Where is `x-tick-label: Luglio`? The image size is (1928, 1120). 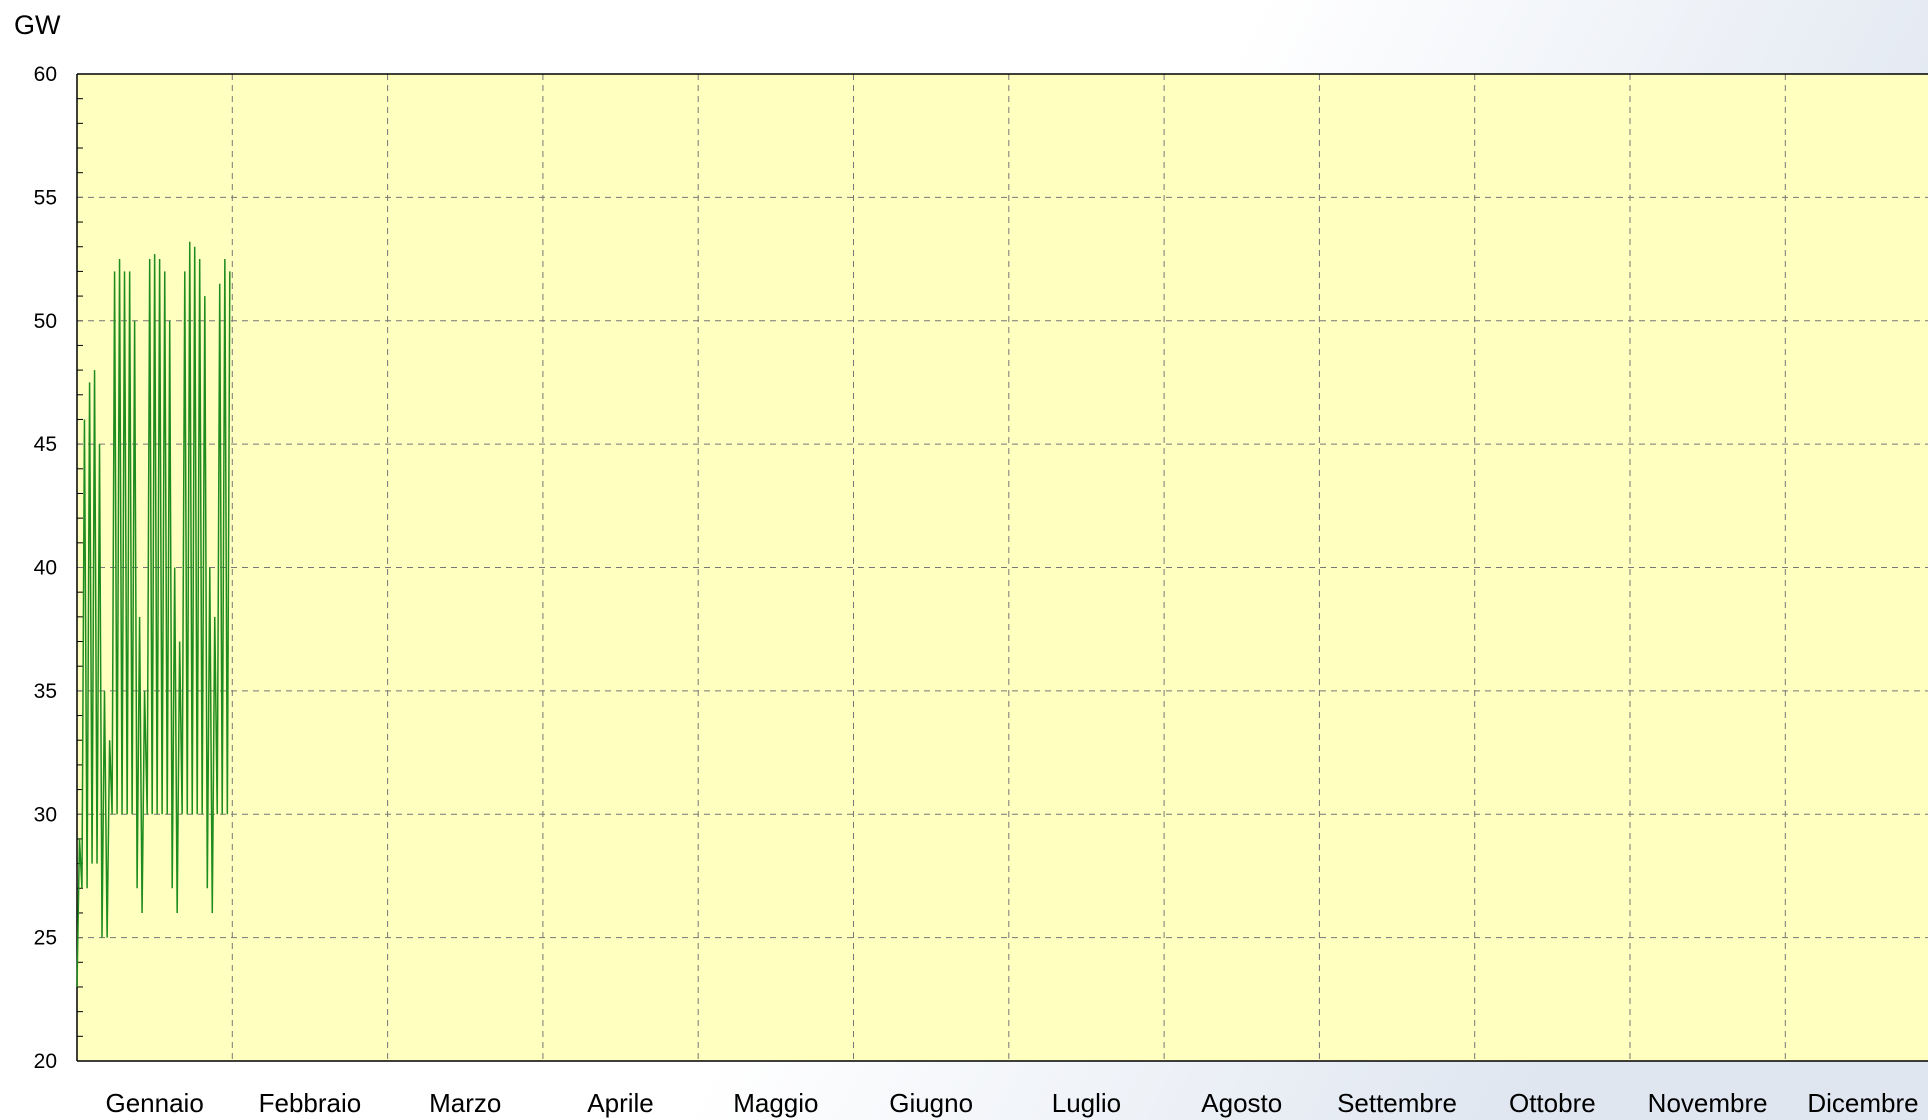 x-tick-label: Luglio is located at coordinates (1086, 1103).